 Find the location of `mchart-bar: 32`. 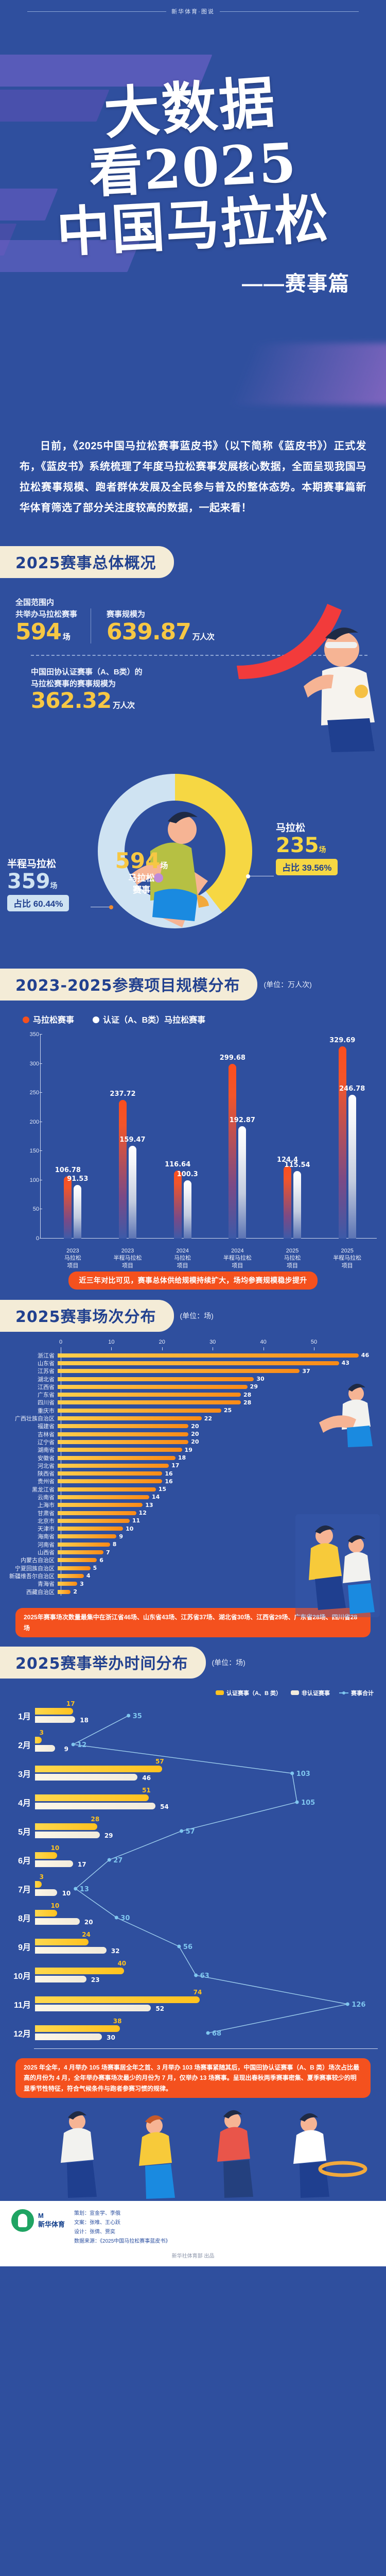

mchart-bar: 32 is located at coordinates (78, 1951).